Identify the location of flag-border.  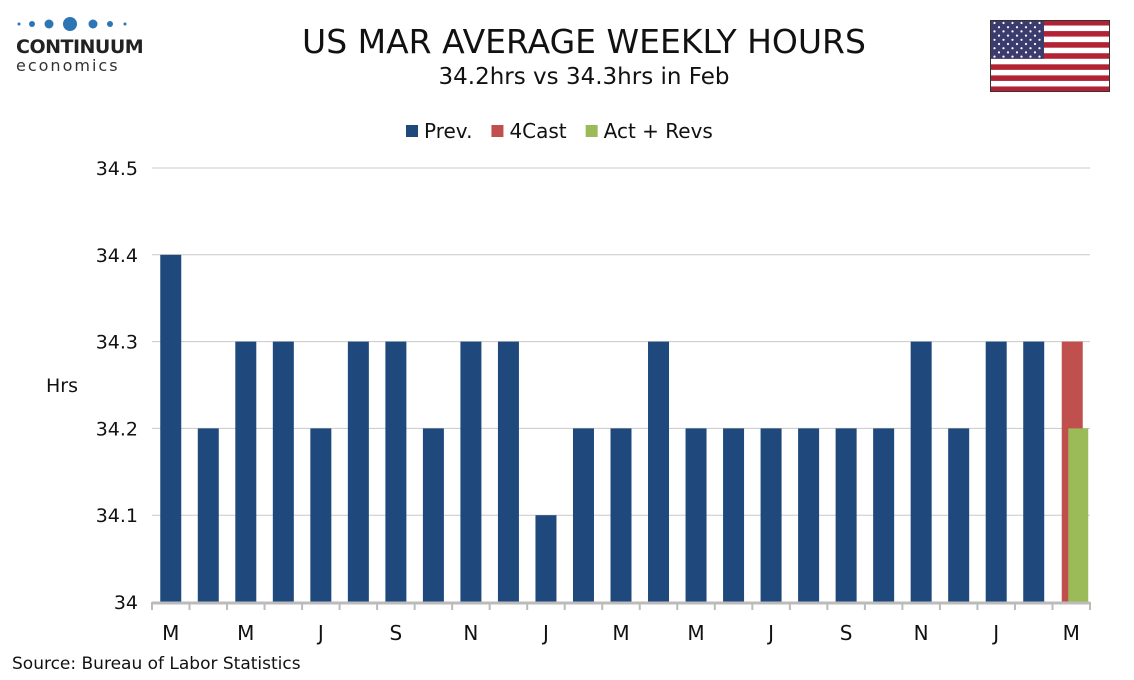
(1050, 56).